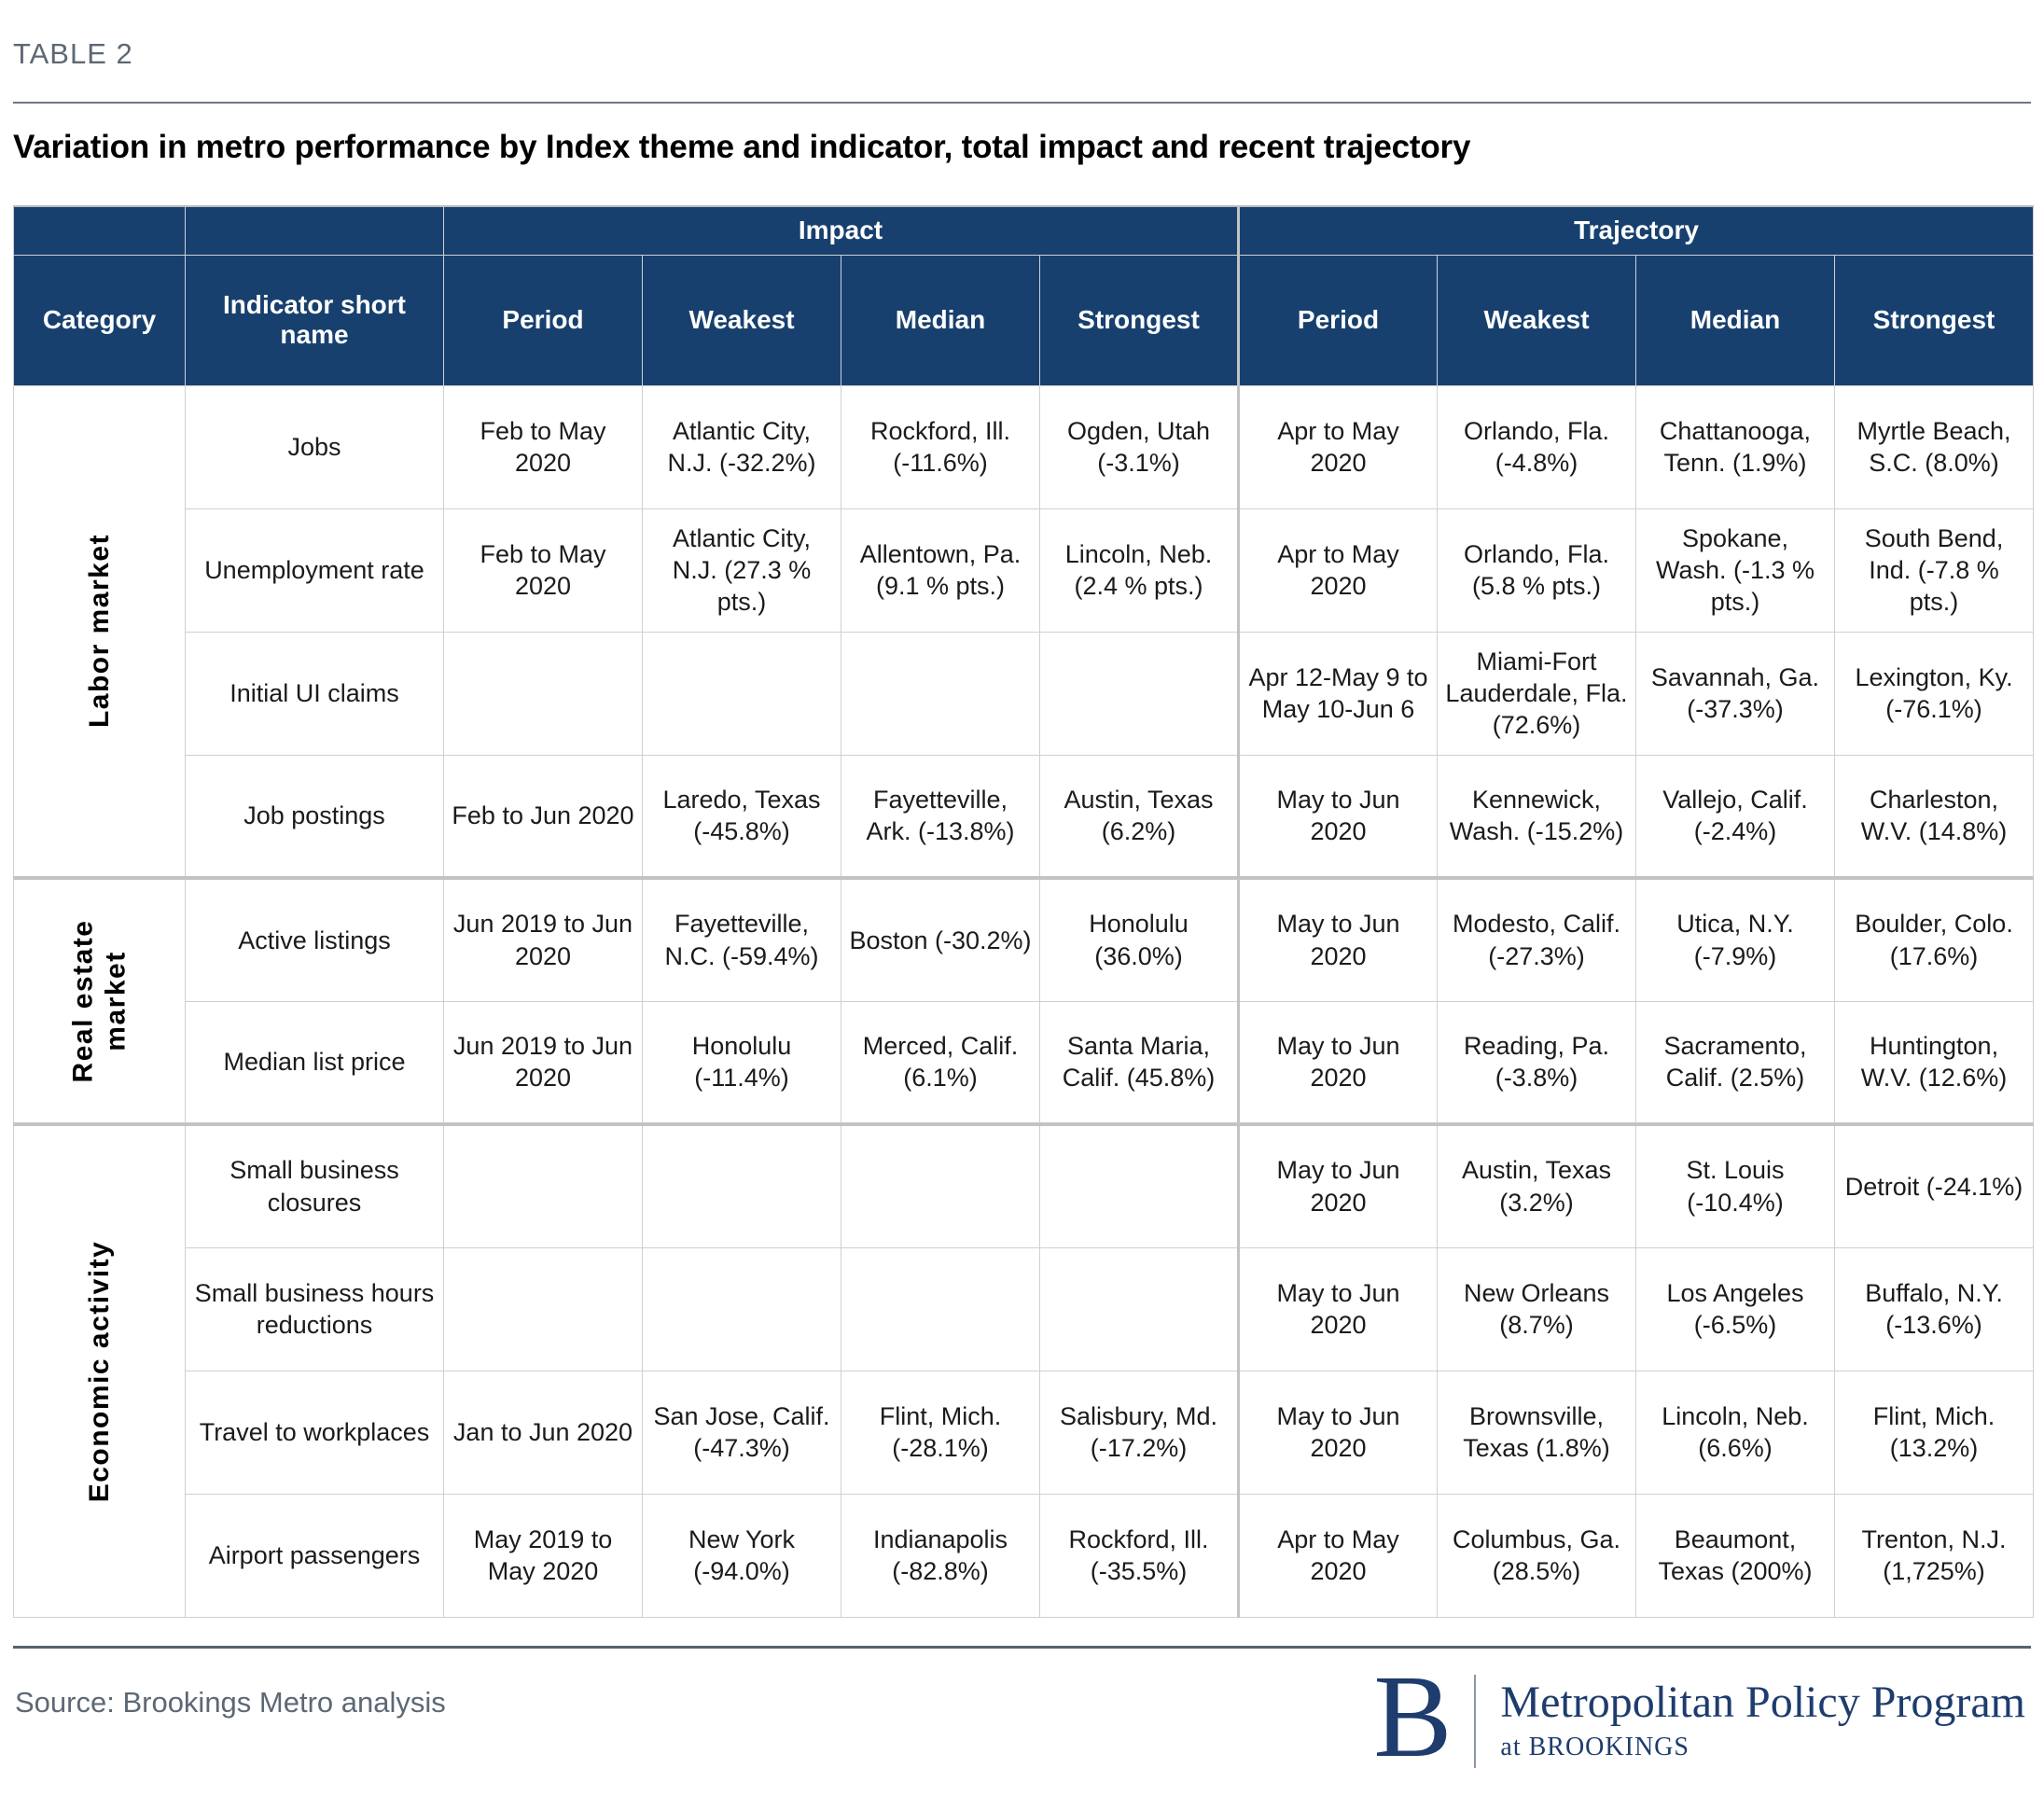 The width and height of the screenshot is (2044, 1796). I want to click on impact-weakest-cell: Laredo, Texas (-45.8%), so click(741, 817).